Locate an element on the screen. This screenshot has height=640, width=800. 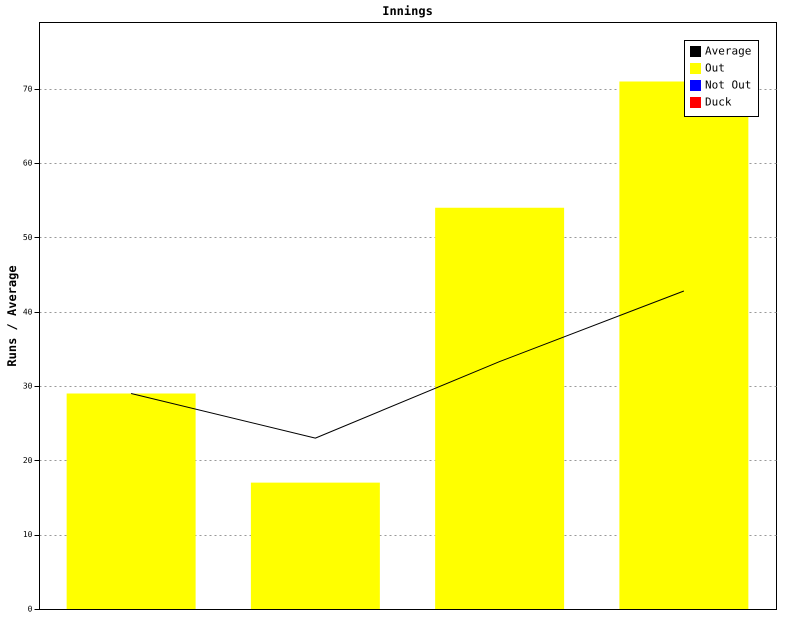
y-tick-label: 10 is located at coordinates (27, 535).